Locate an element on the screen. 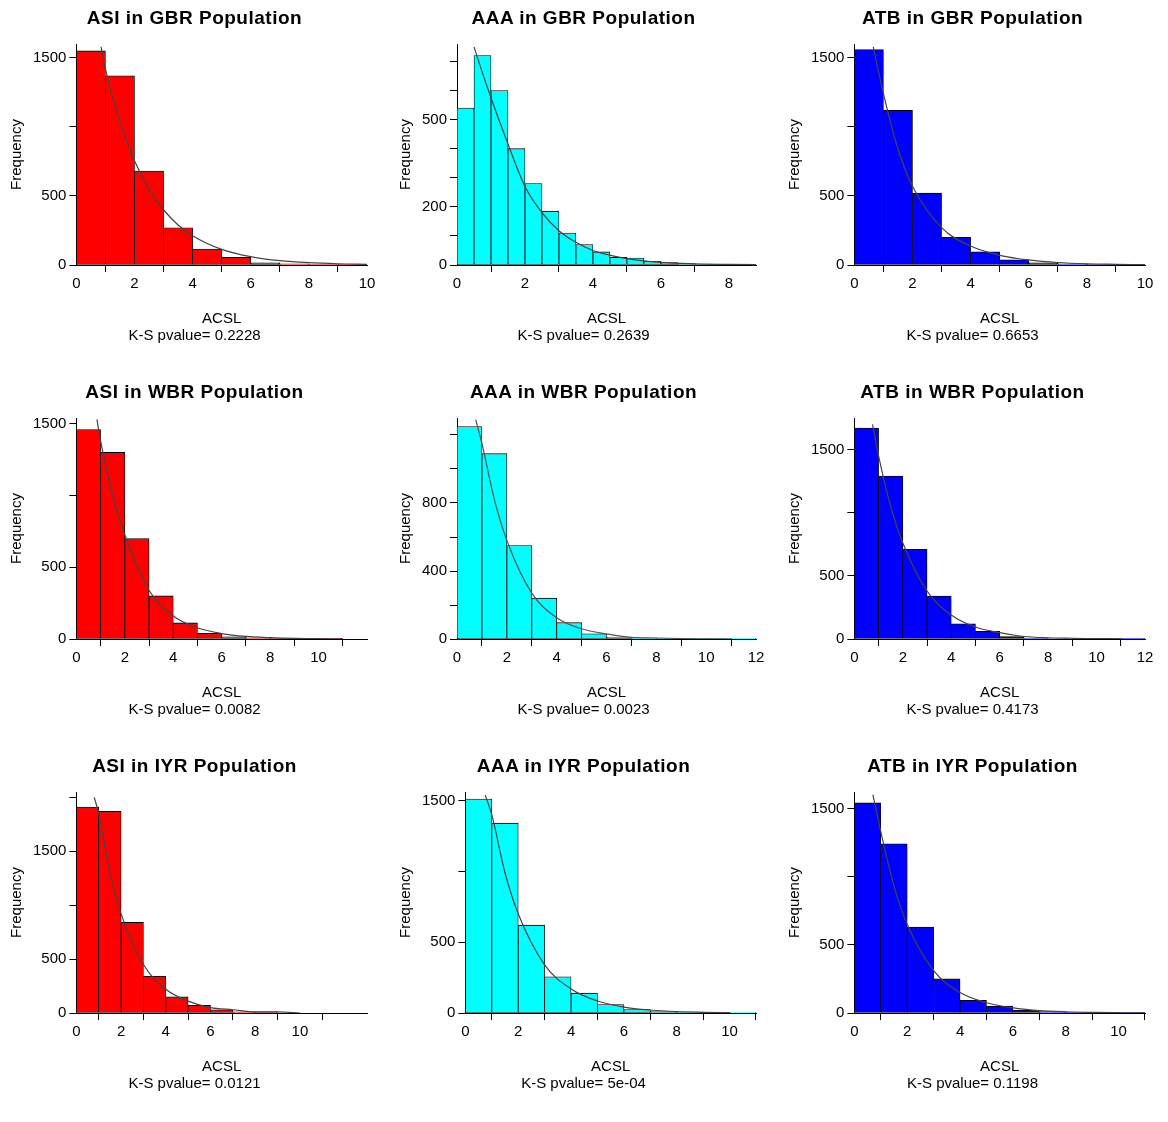  y-tick-label: 800 is located at coordinates (435, 502).